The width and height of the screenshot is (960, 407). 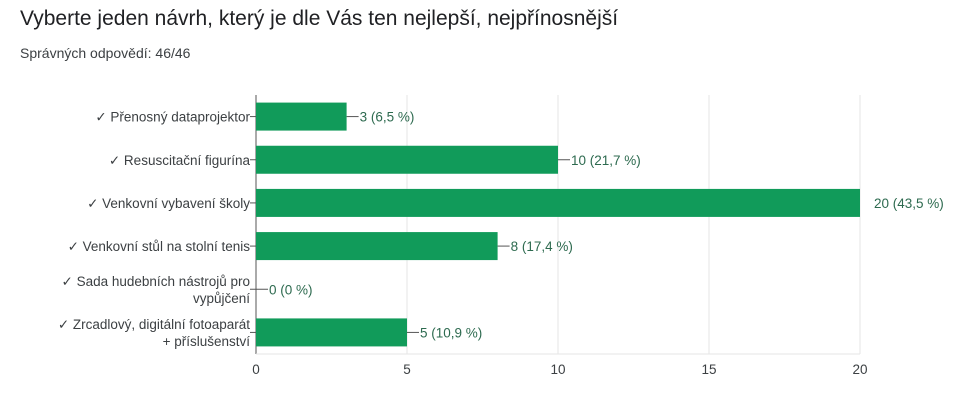 What do you see at coordinates (207, 341) in the screenshot?
I see `category-label: + příslušenství` at bounding box center [207, 341].